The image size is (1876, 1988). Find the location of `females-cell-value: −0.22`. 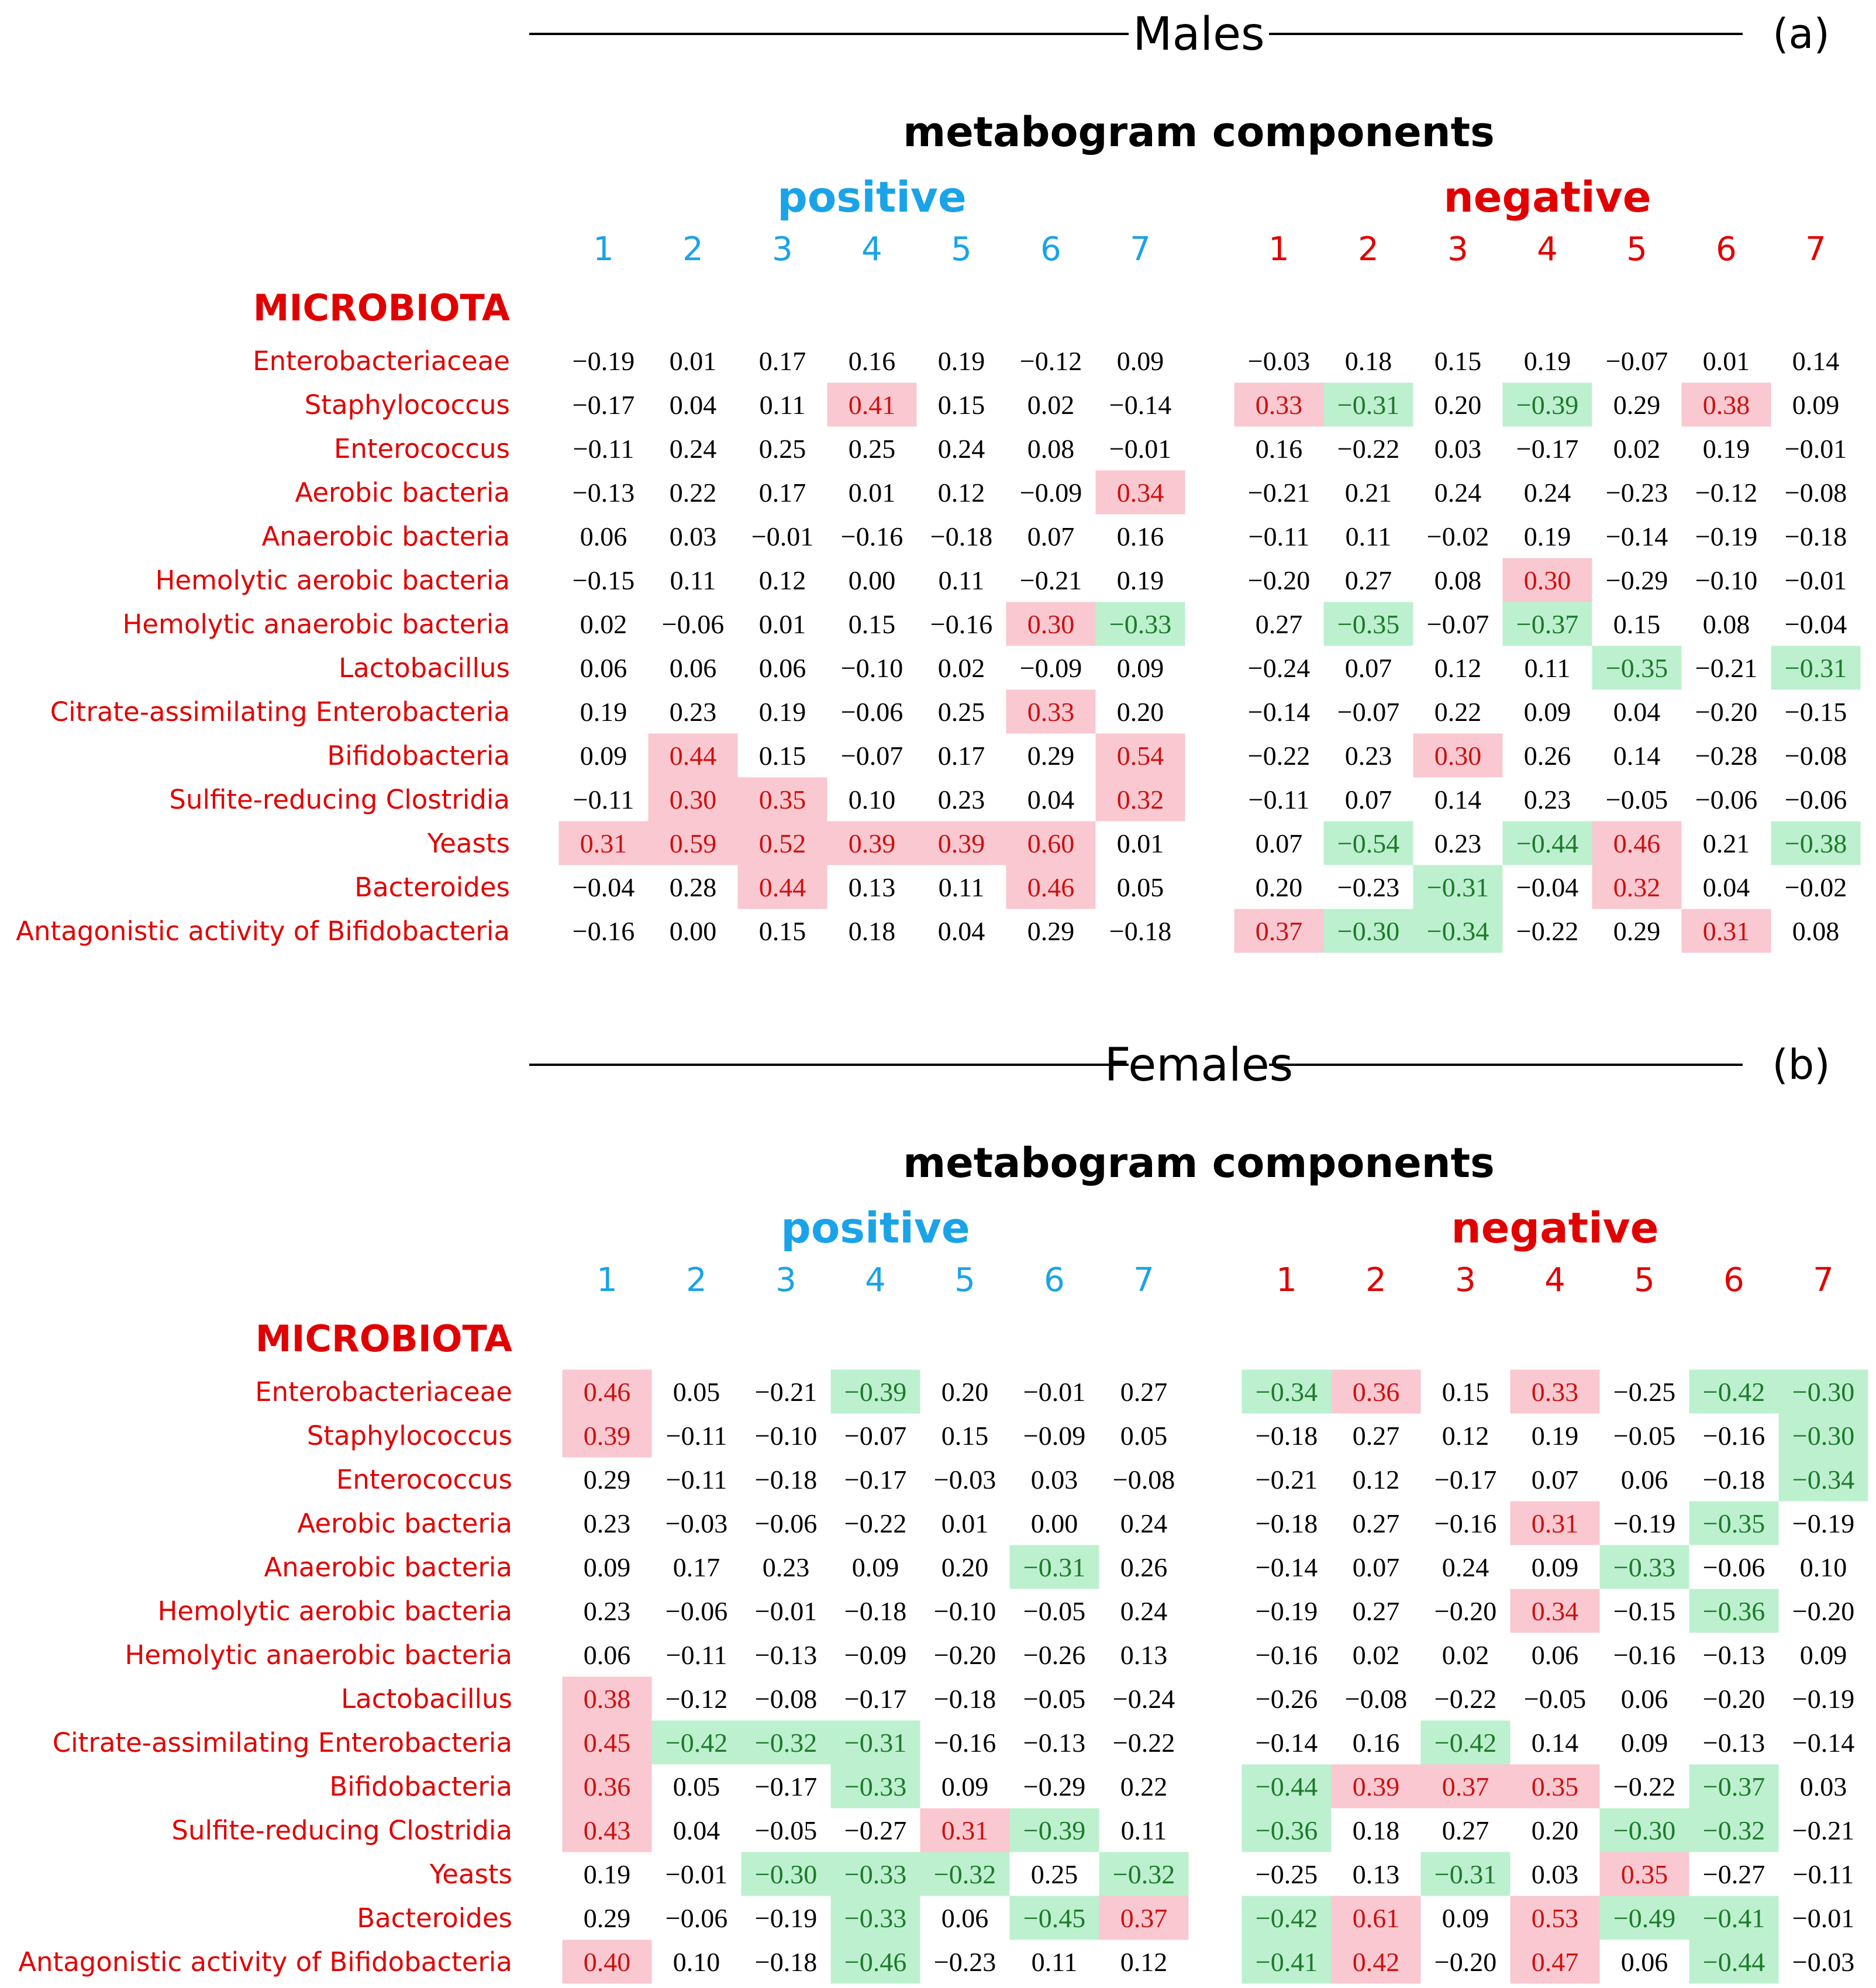

females-cell-value: −0.22 is located at coordinates (1144, 1743).